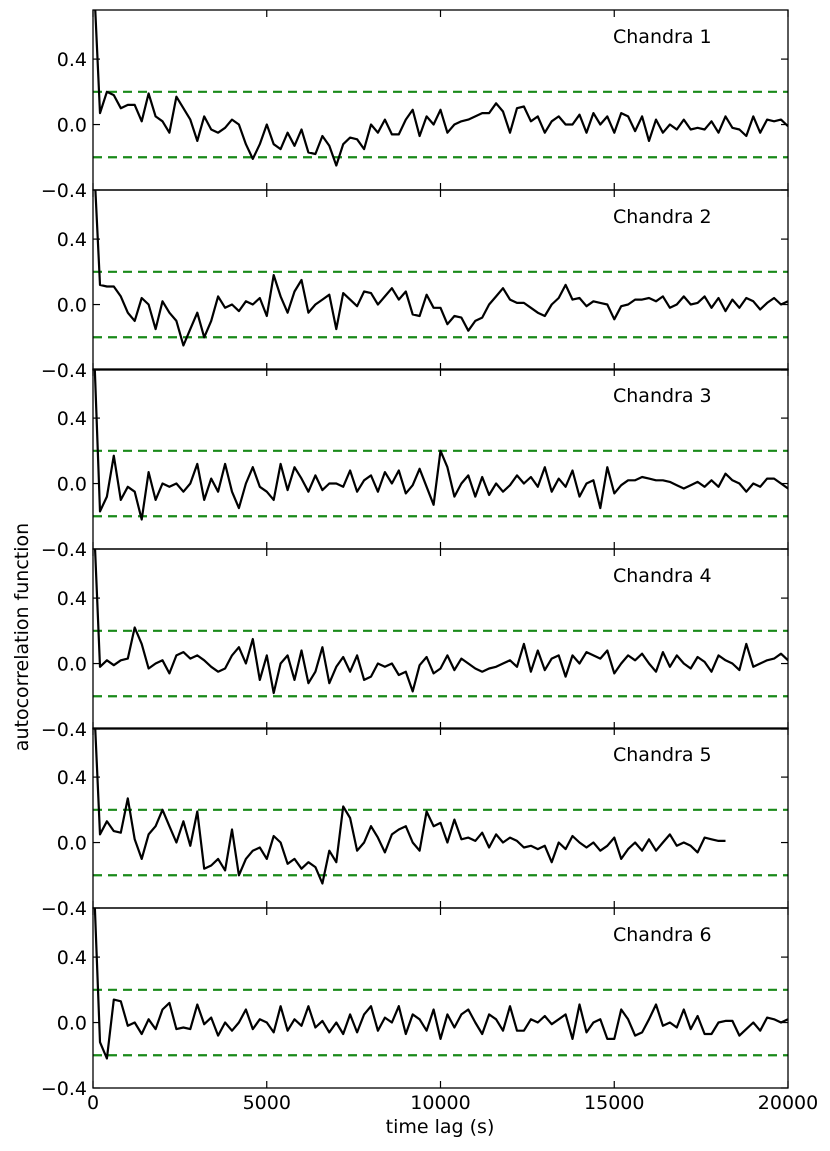 The width and height of the screenshot is (830, 1151). What do you see at coordinates (614, 1103) in the screenshot?
I see `x-tick-label: 15000` at bounding box center [614, 1103].